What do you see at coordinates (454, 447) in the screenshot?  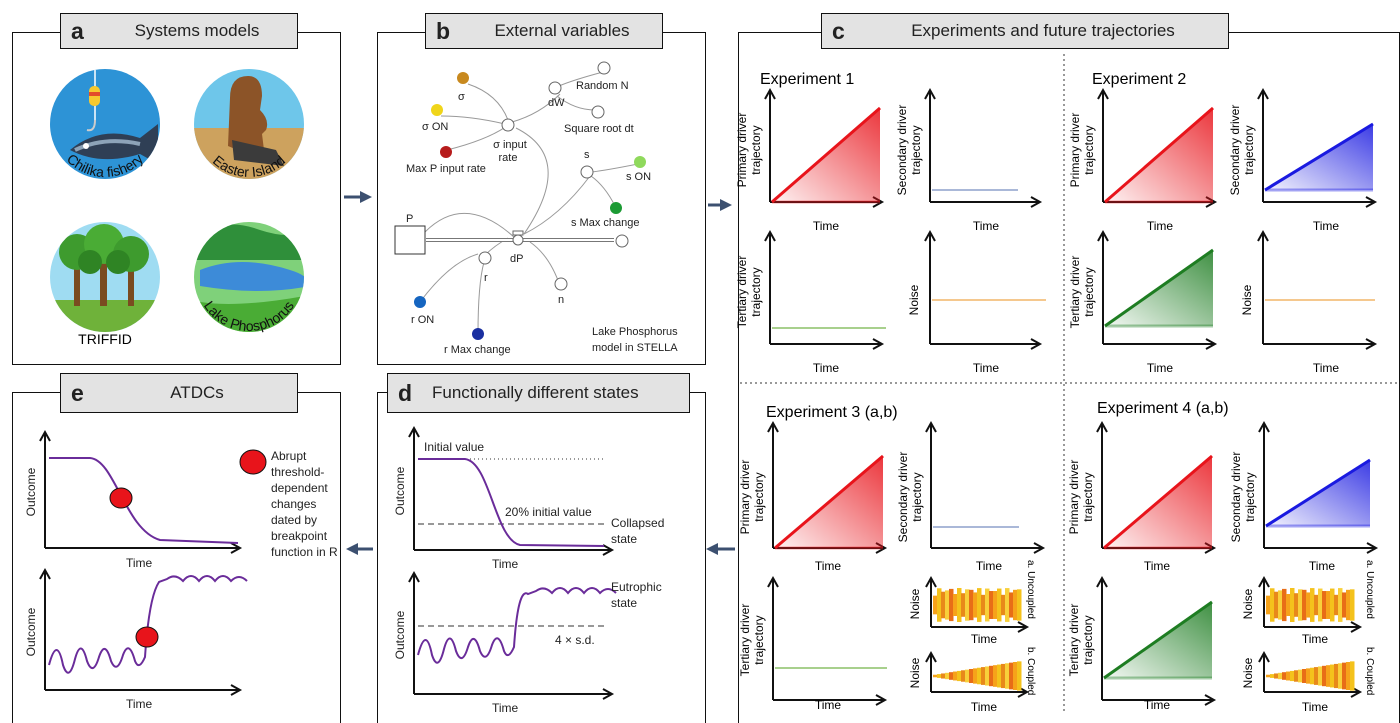 I see `initial-value-label: Initial value` at bounding box center [454, 447].